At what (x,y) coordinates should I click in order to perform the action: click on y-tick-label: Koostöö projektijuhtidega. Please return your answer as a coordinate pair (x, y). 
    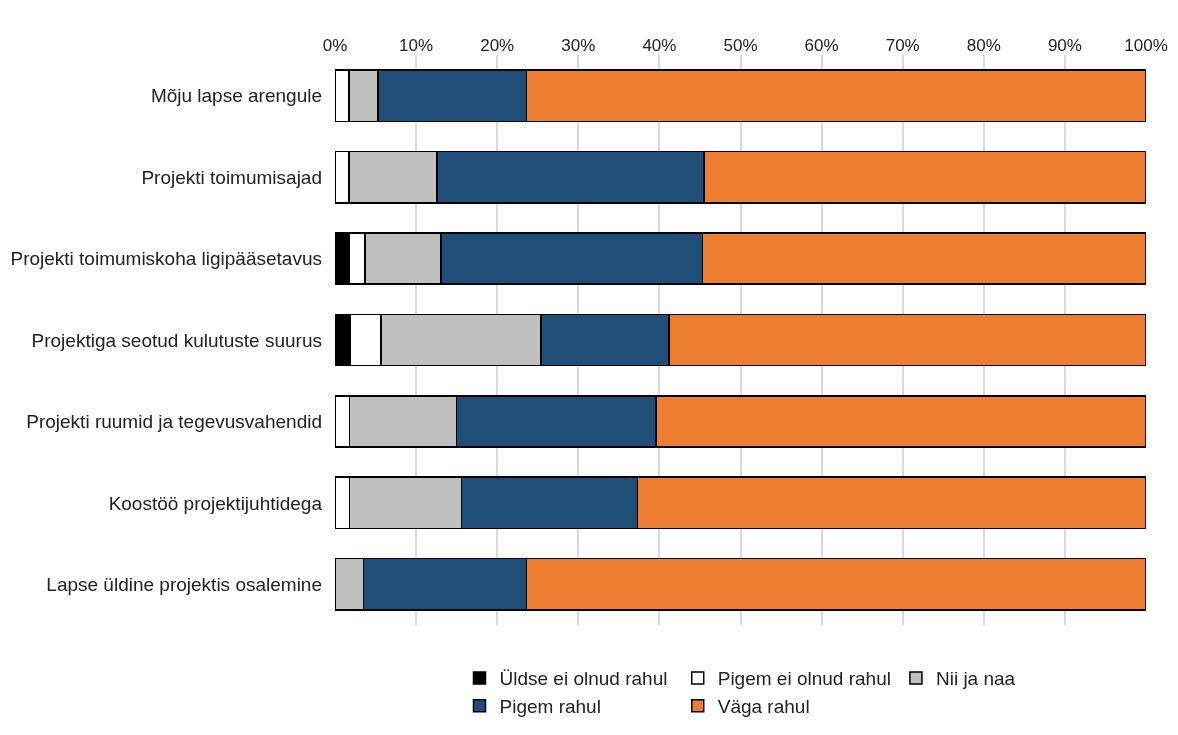
    Looking at the image, I should click on (215, 503).